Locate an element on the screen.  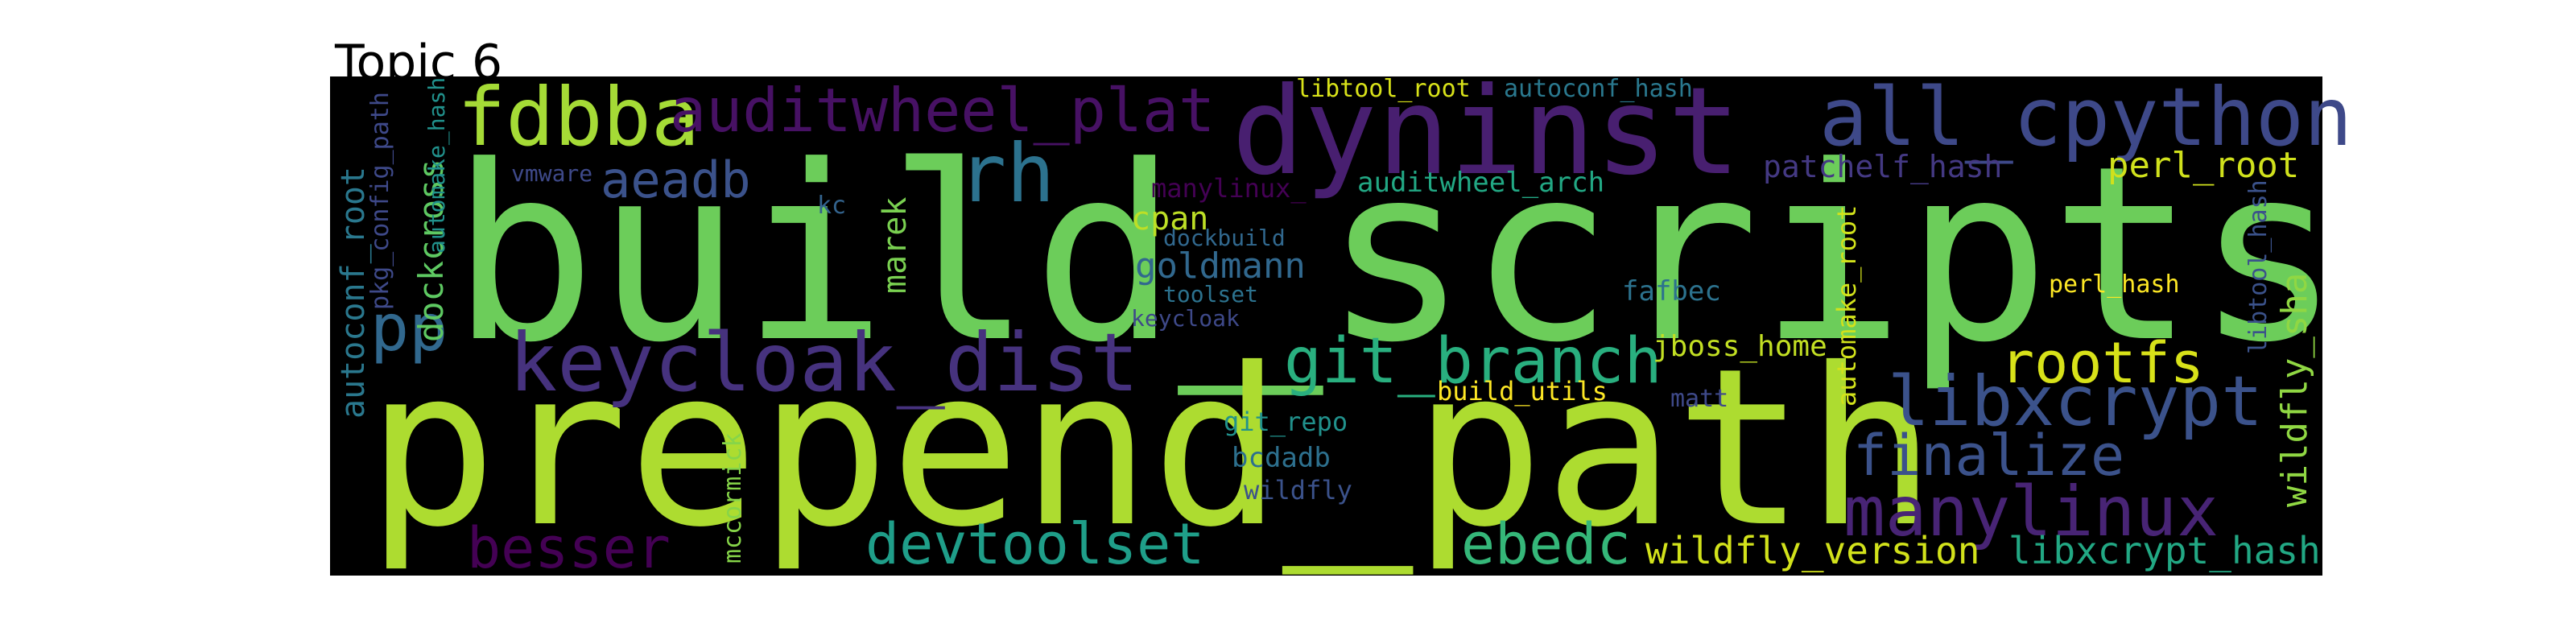
word-wildfly: wildfly is located at coordinates (1298, 490).